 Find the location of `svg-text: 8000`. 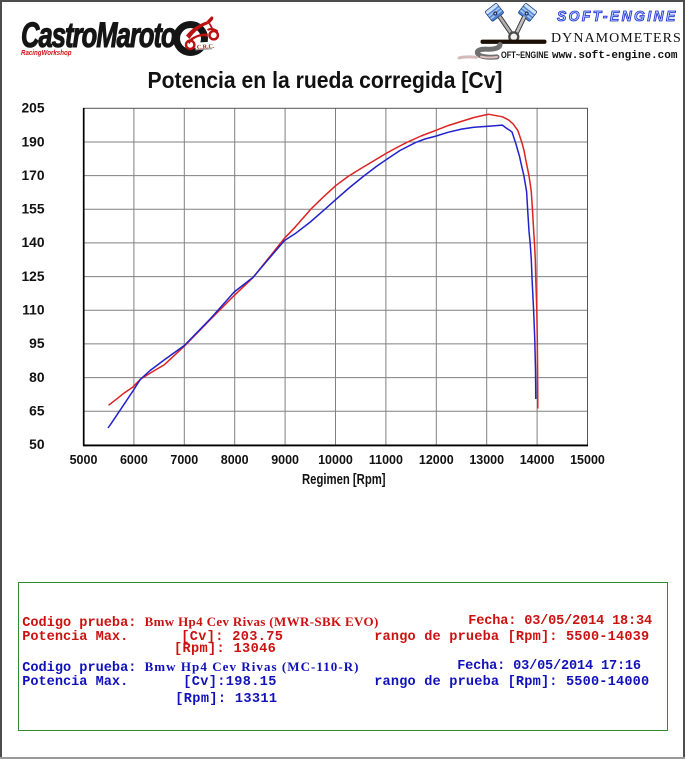

svg-text: 8000 is located at coordinates (235, 460).